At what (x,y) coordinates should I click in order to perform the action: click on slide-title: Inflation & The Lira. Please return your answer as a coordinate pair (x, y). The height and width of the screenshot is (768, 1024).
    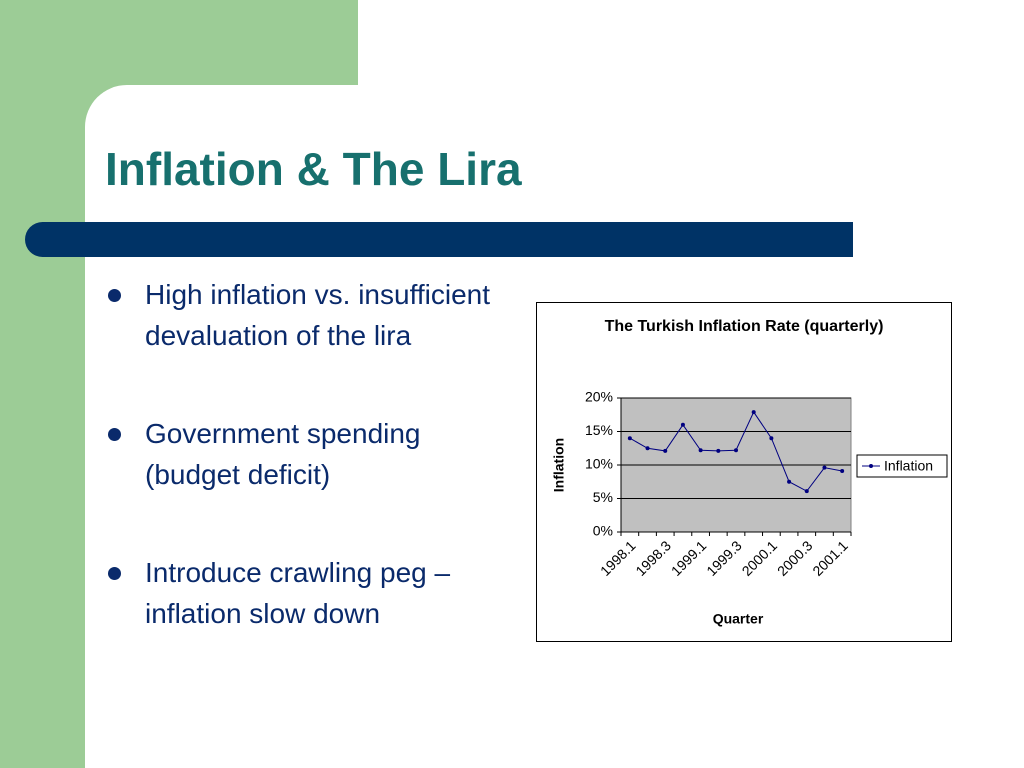
    Looking at the image, I should click on (313, 169).